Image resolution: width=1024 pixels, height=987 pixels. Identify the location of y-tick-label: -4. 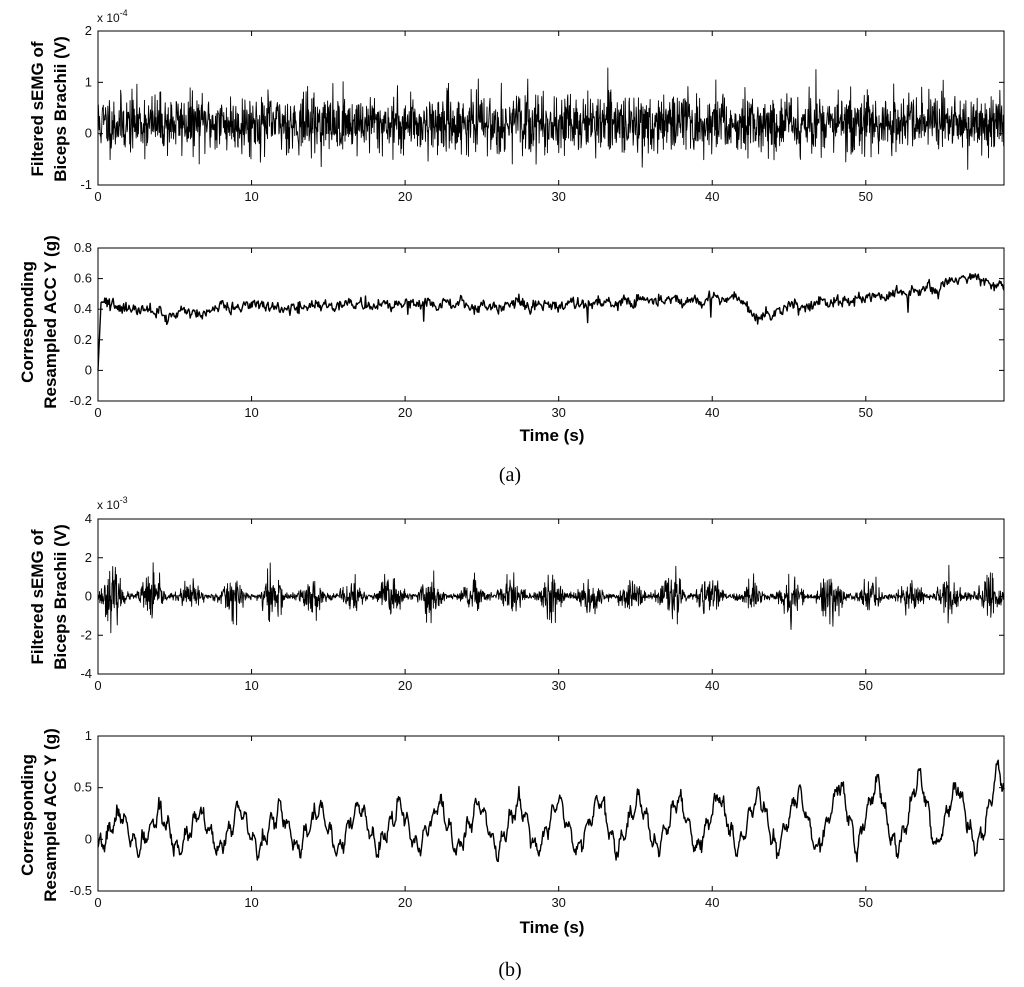
(86, 673).